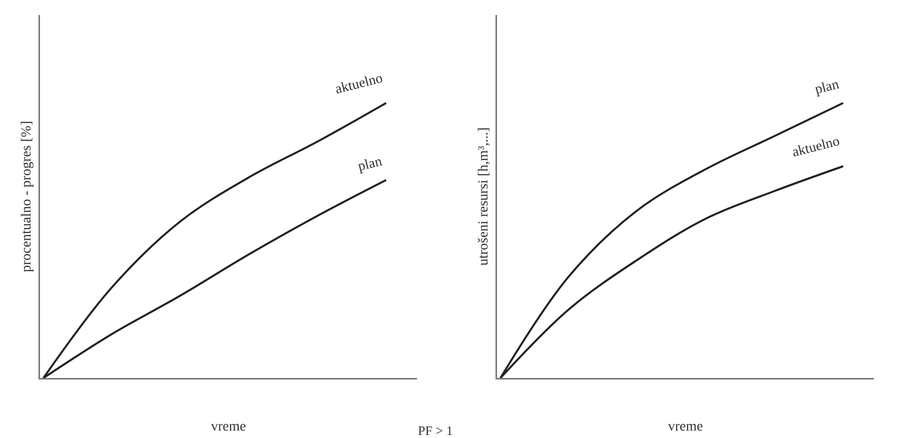 The width and height of the screenshot is (915, 438). I want to click on y-axis-title: procentualno - progres [%], so click(26, 196).